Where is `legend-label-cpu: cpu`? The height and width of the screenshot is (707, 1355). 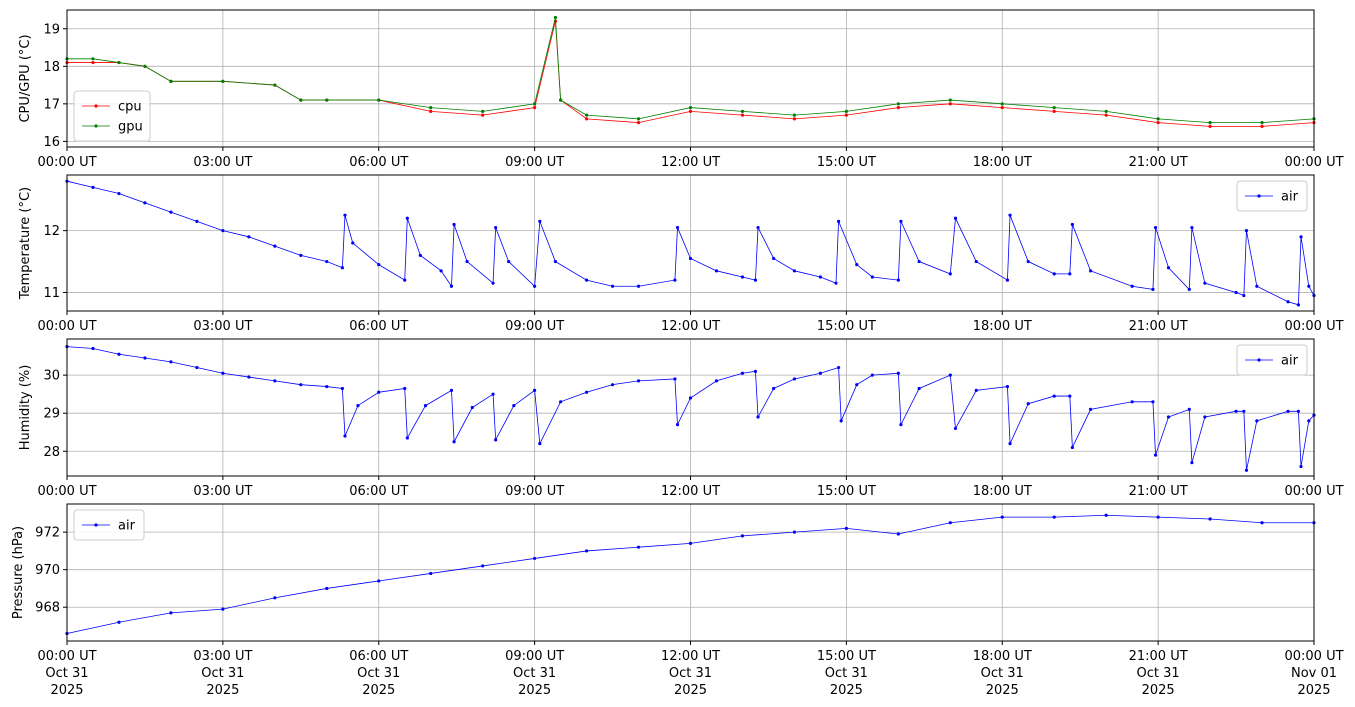
legend-label-cpu: cpu is located at coordinates (130, 107).